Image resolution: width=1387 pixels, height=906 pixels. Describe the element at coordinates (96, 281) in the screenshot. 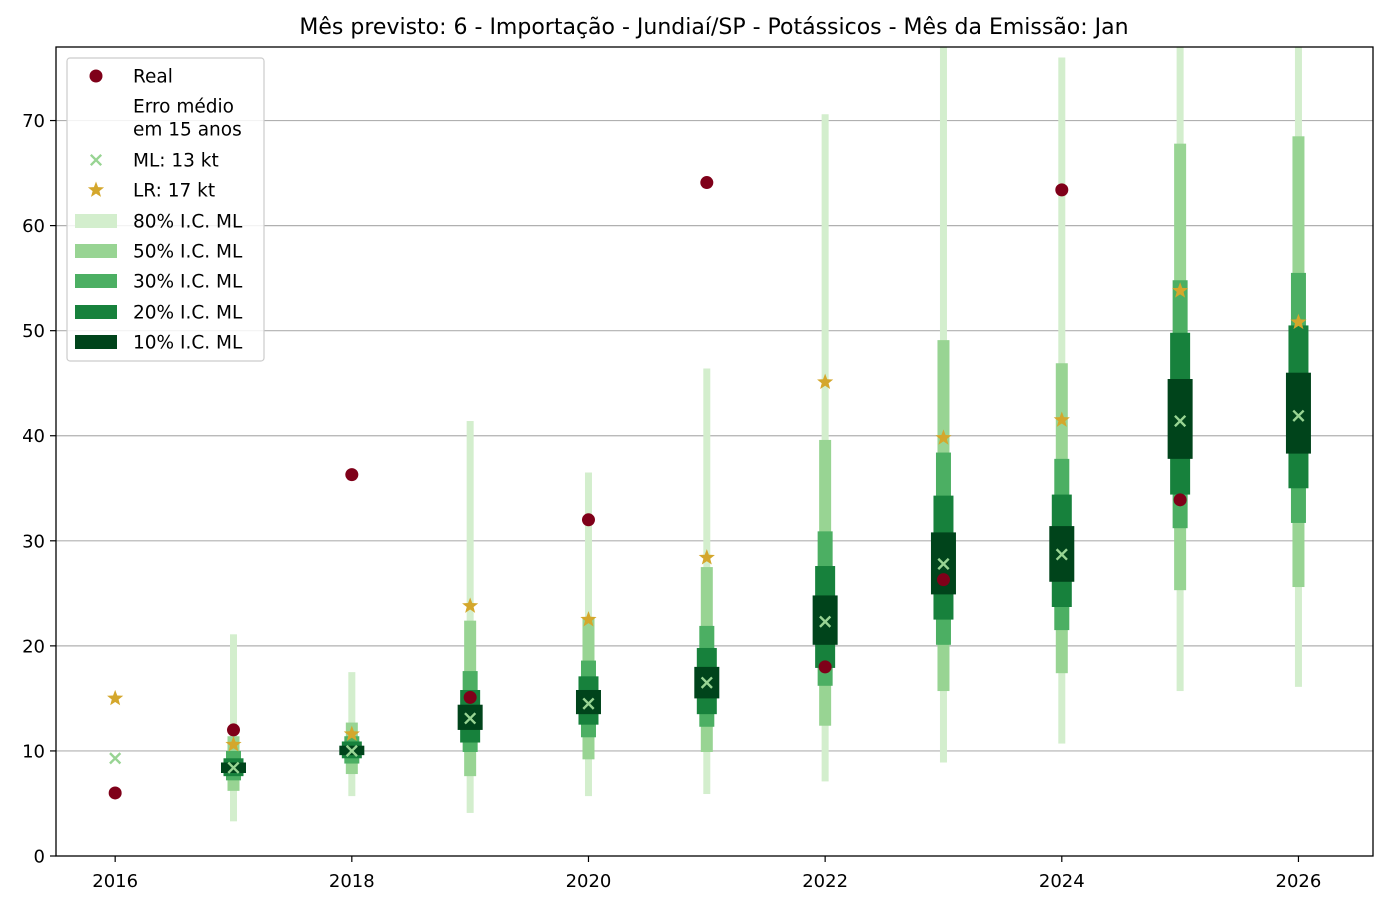

I see `legend-ci30-swatch` at that location.